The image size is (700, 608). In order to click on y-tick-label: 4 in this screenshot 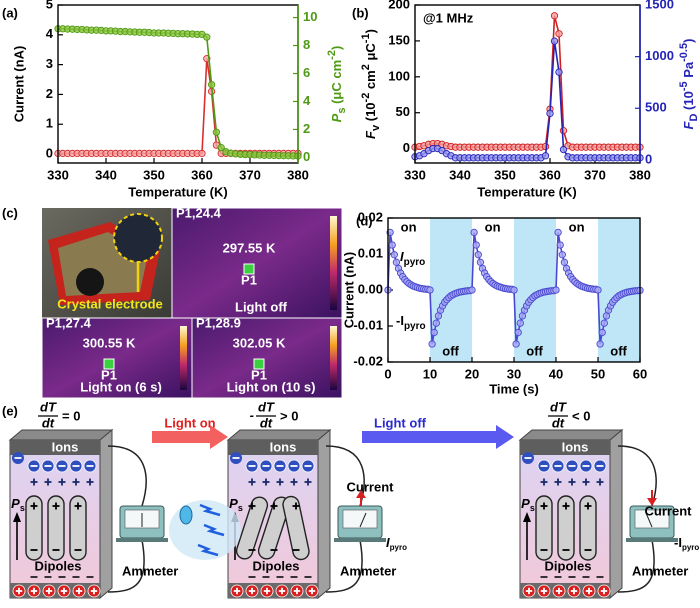, I will do `click(50, 33)`.